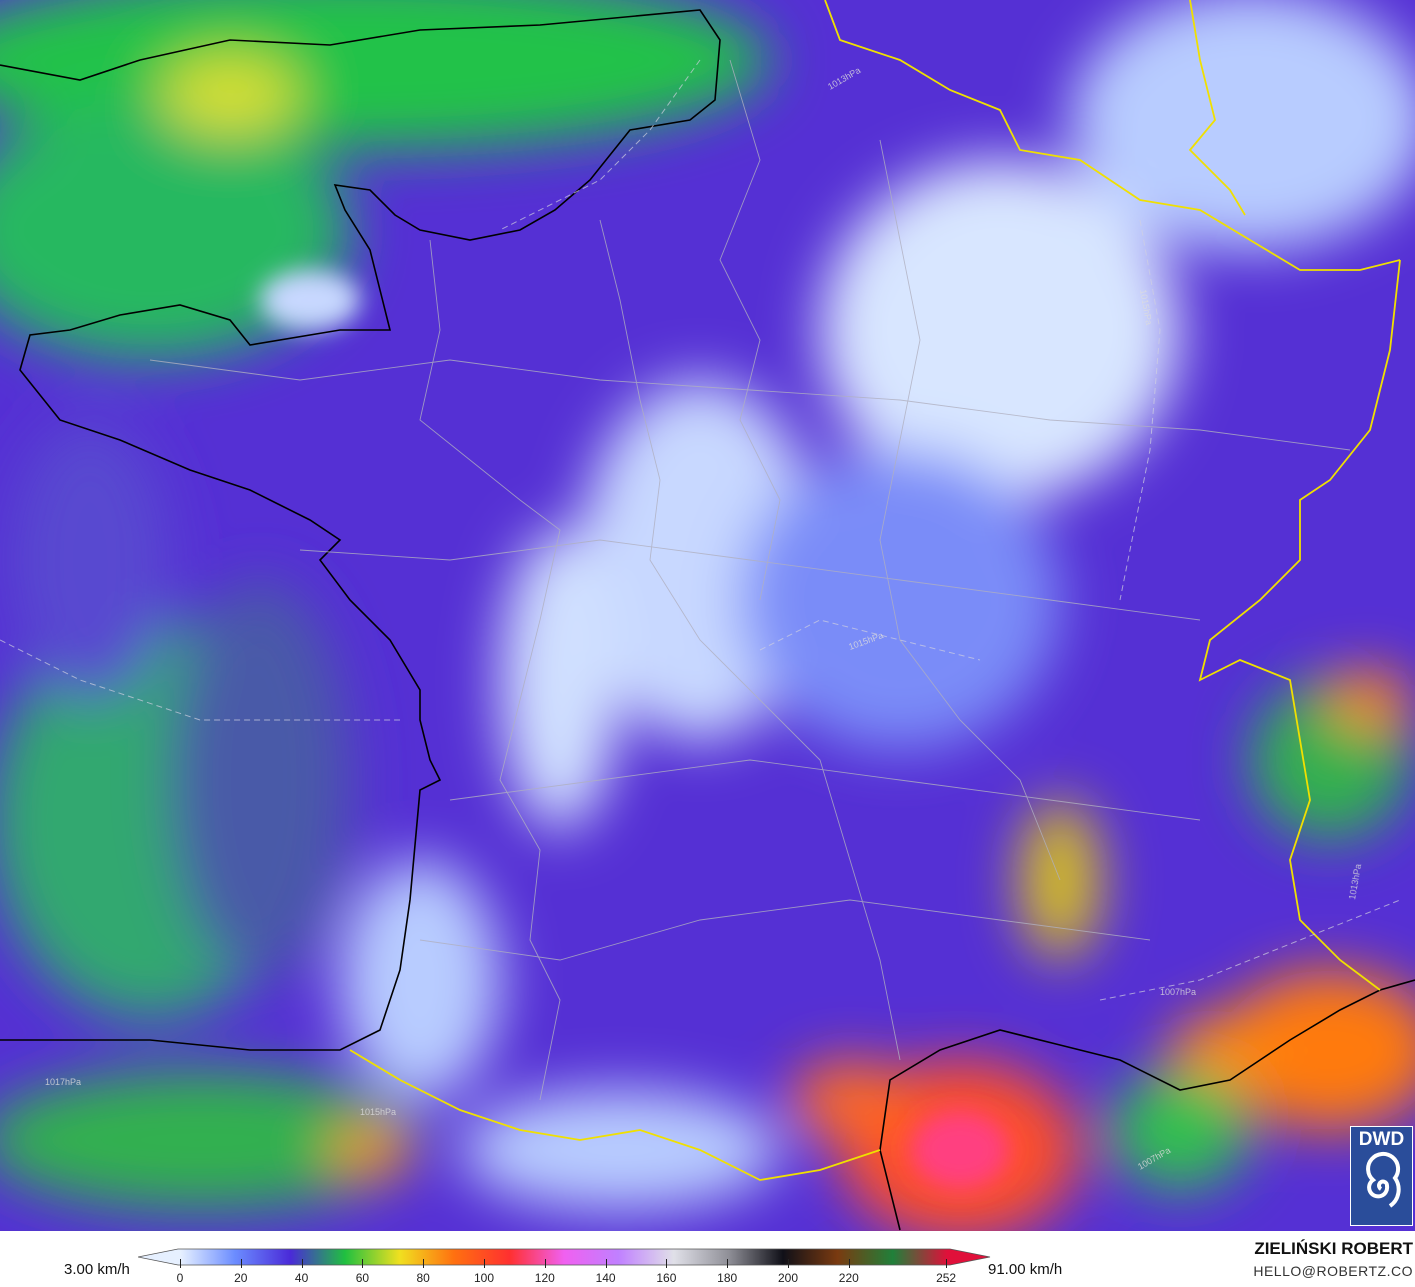 The width and height of the screenshot is (1415, 1287). Describe the element at coordinates (564, 1257) in the screenshot. I see `colorbar` at that location.